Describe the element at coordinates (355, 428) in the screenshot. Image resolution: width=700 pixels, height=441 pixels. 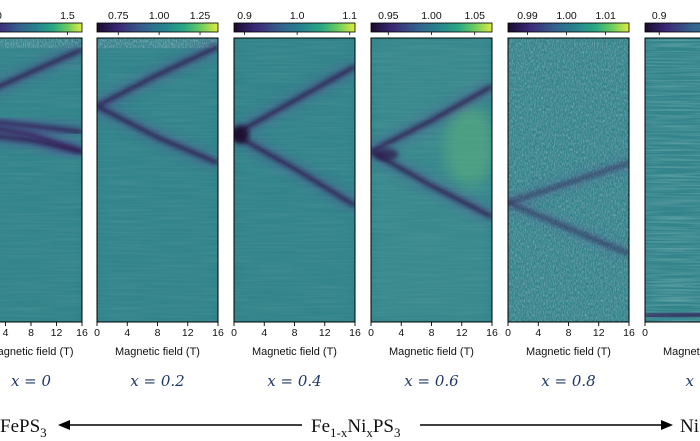
I see `label-fe1-xnixps3: Fe1-xNixPS3` at that location.